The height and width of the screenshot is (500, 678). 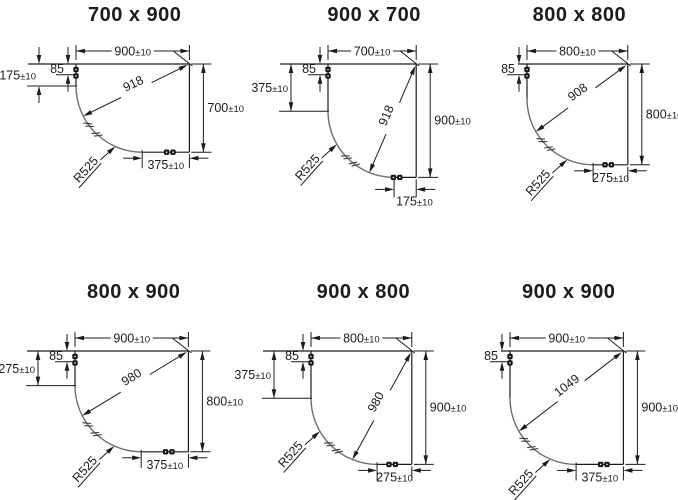 What do you see at coordinates (414, 201) in the screenshot?
I see `bottom-dimension-label: 175±10` at bounding box center [414, 201].